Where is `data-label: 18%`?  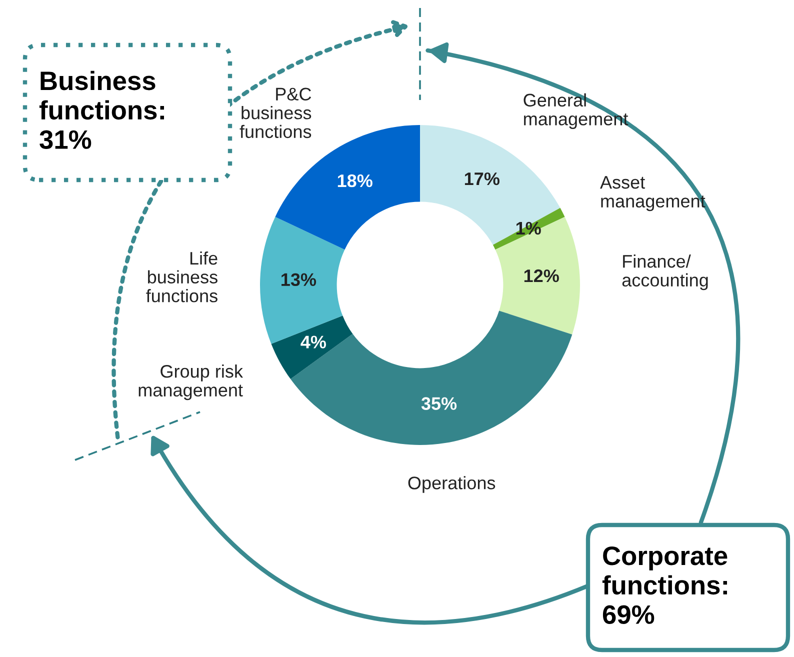 data-label: 18% is located at coordinates (355, 181).